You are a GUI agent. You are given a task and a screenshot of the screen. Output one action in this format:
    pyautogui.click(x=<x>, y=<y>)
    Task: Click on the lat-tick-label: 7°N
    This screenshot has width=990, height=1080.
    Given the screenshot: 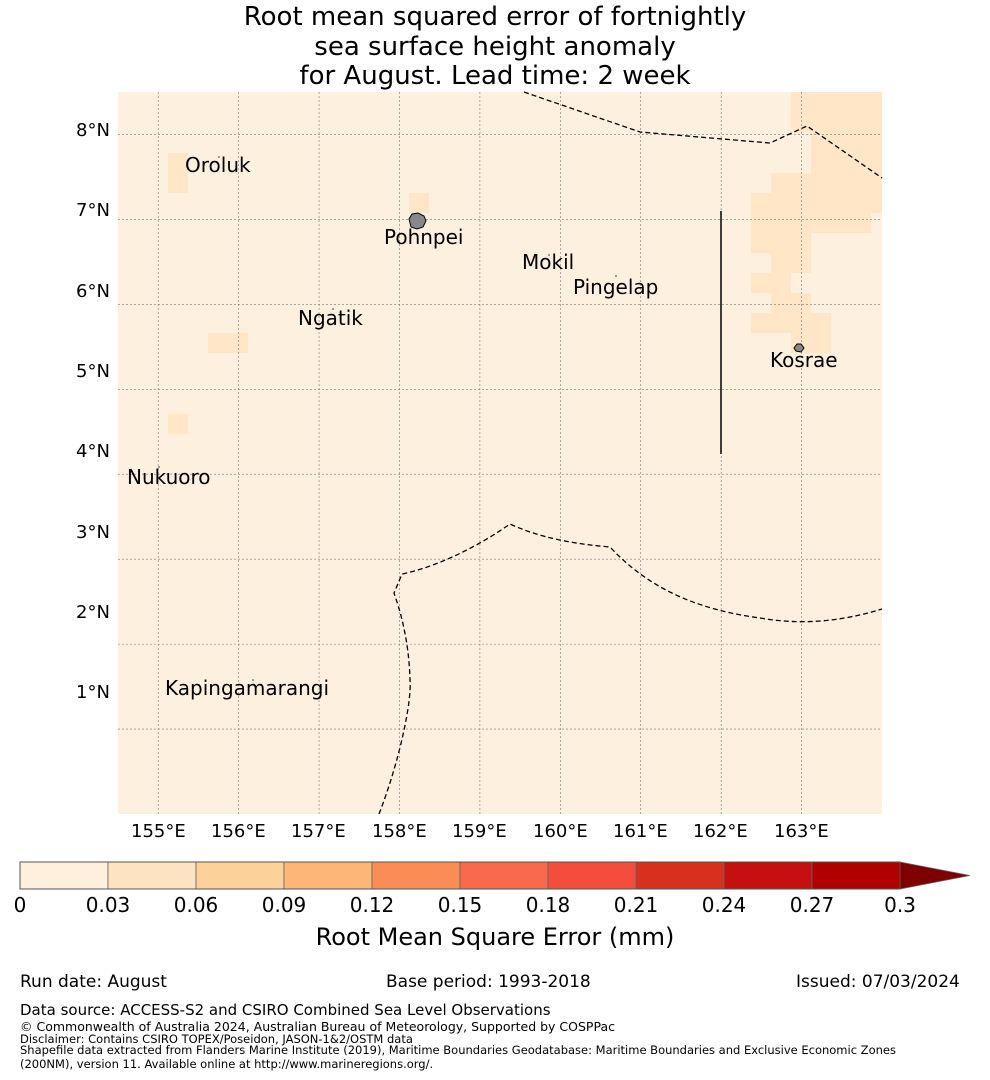 What is the action you would take?
    pyautogui.click(x=93, y=210)
    